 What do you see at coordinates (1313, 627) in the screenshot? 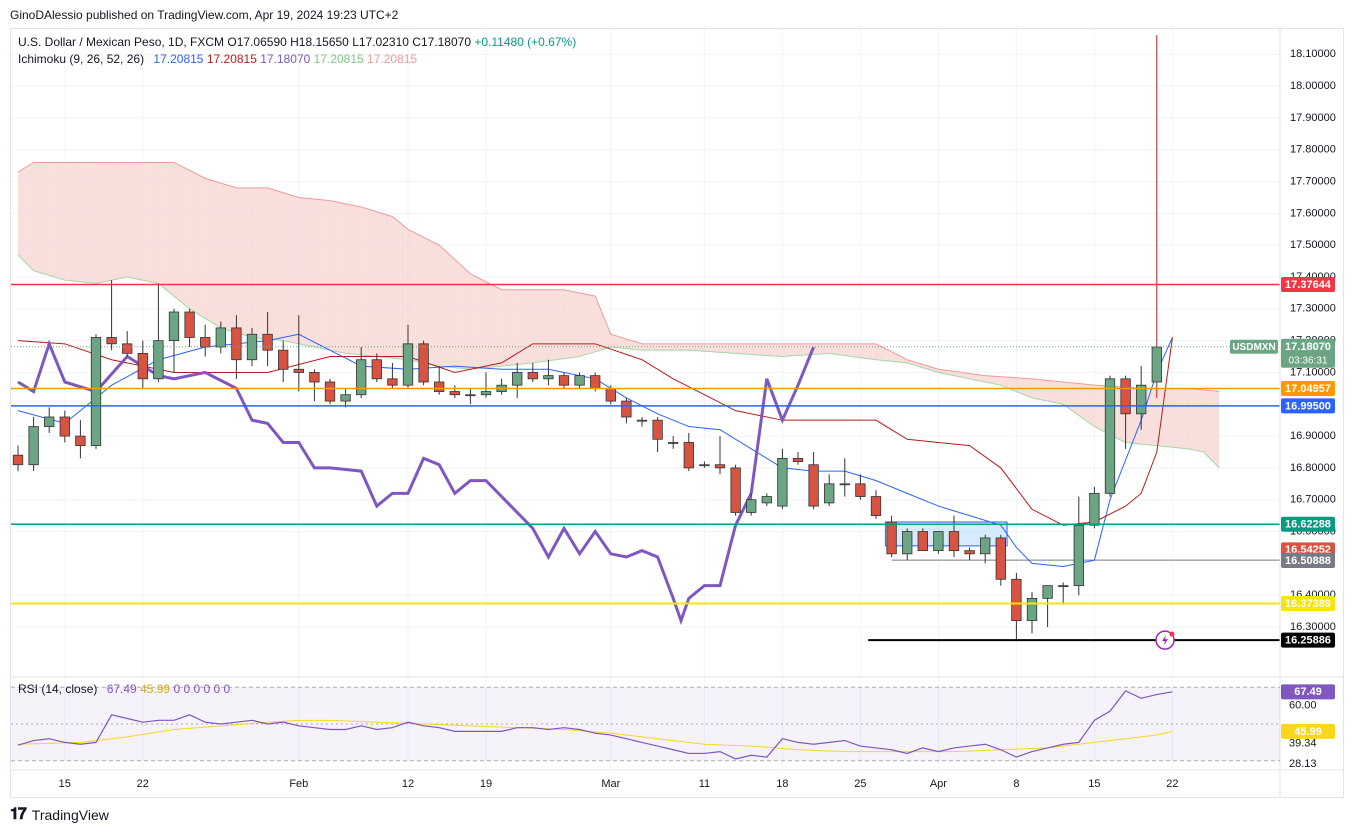
I see `price-axis-label: 16.30000` at bounding box center [1313, 627].